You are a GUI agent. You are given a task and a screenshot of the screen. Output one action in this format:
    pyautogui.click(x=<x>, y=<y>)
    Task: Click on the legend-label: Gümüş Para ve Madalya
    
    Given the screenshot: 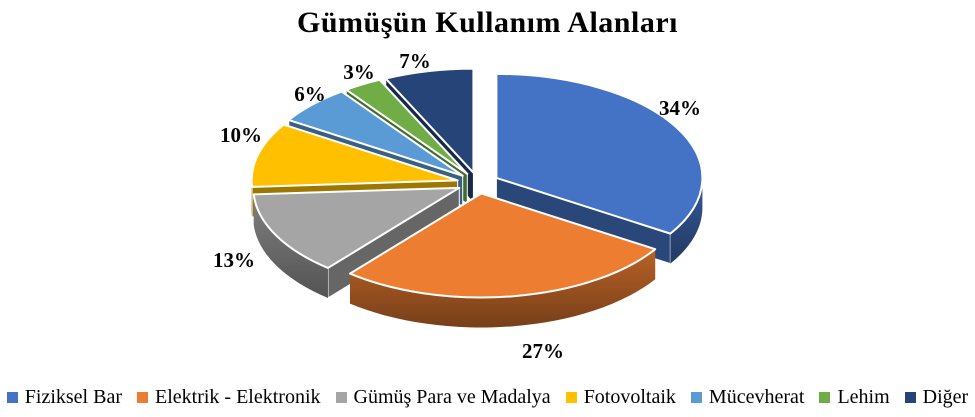 What is the action you would take?
    pyautogui.click(x=452, y=397)
    